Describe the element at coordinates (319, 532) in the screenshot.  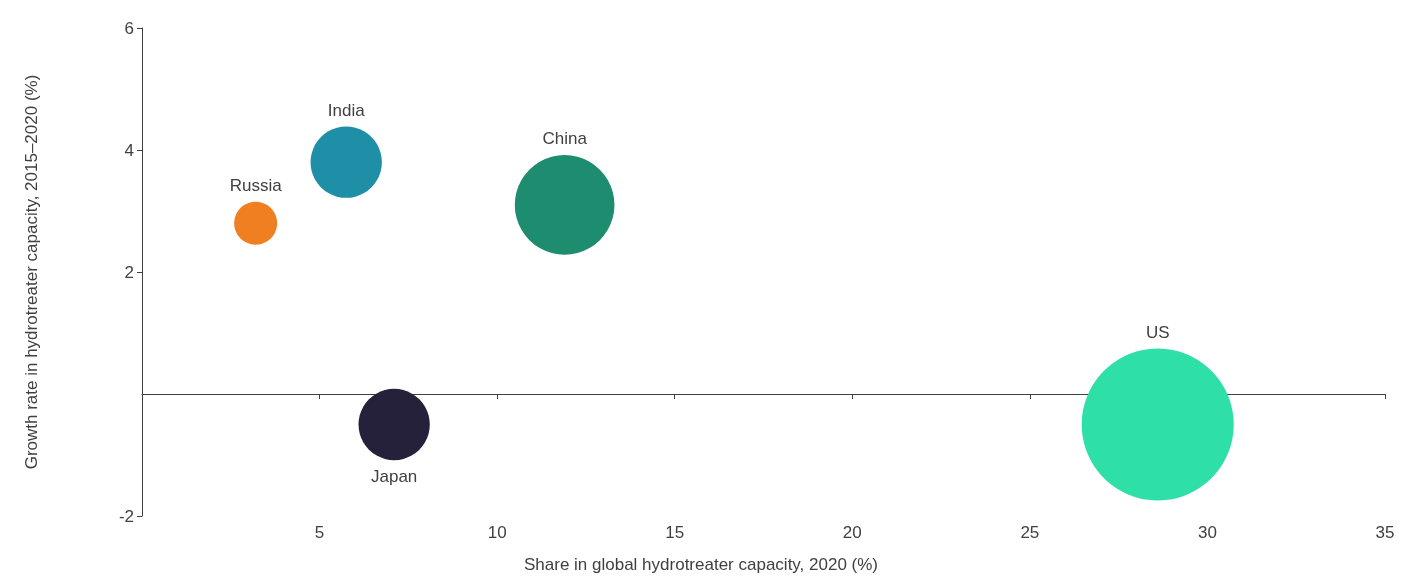
I see `x-tick-label: 5` at that location.